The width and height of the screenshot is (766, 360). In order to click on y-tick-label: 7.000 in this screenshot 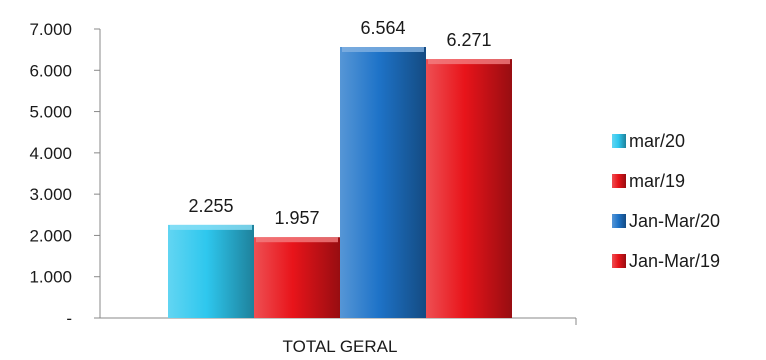, I will do `click(50, 29)`.